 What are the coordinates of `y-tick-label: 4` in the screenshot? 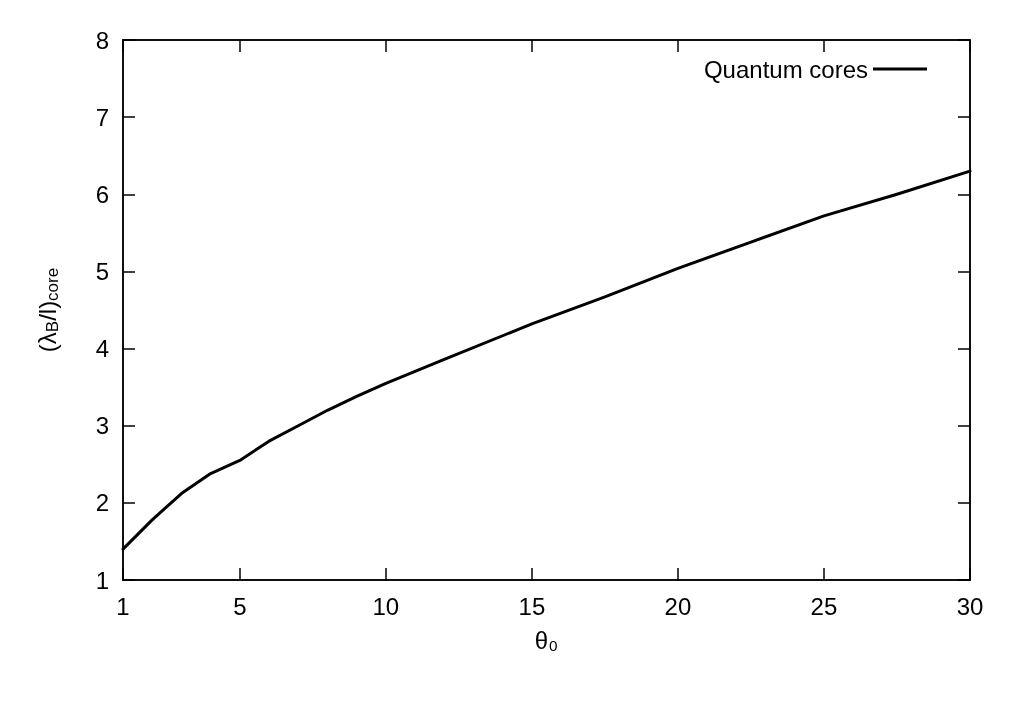 It's located at (102, 349).